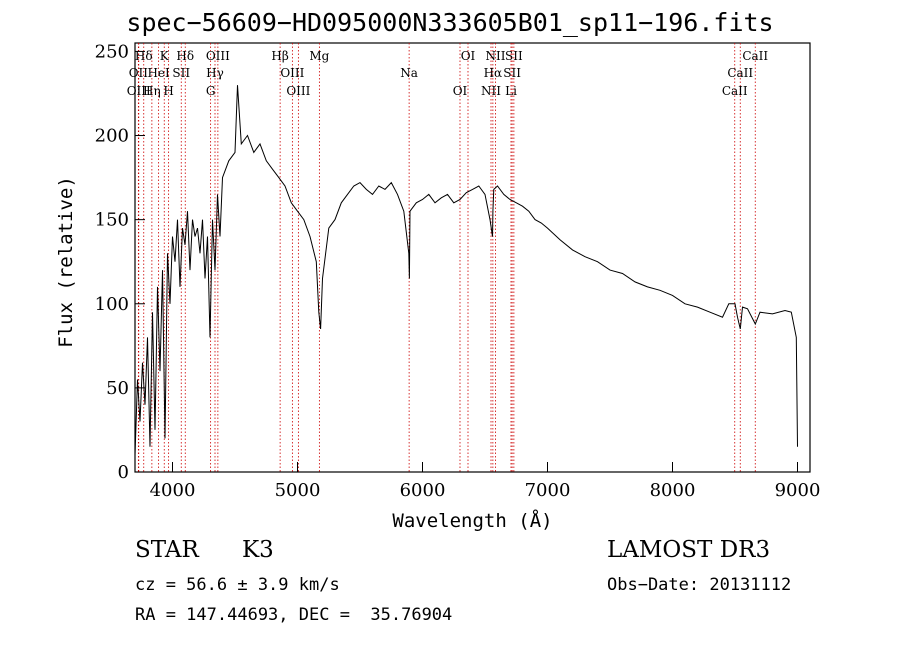 This screenshot has height=649, width=900. Describe the element at coordinates (112, 304) in the screenshot. I see `y-tick-label: 100` at that location.